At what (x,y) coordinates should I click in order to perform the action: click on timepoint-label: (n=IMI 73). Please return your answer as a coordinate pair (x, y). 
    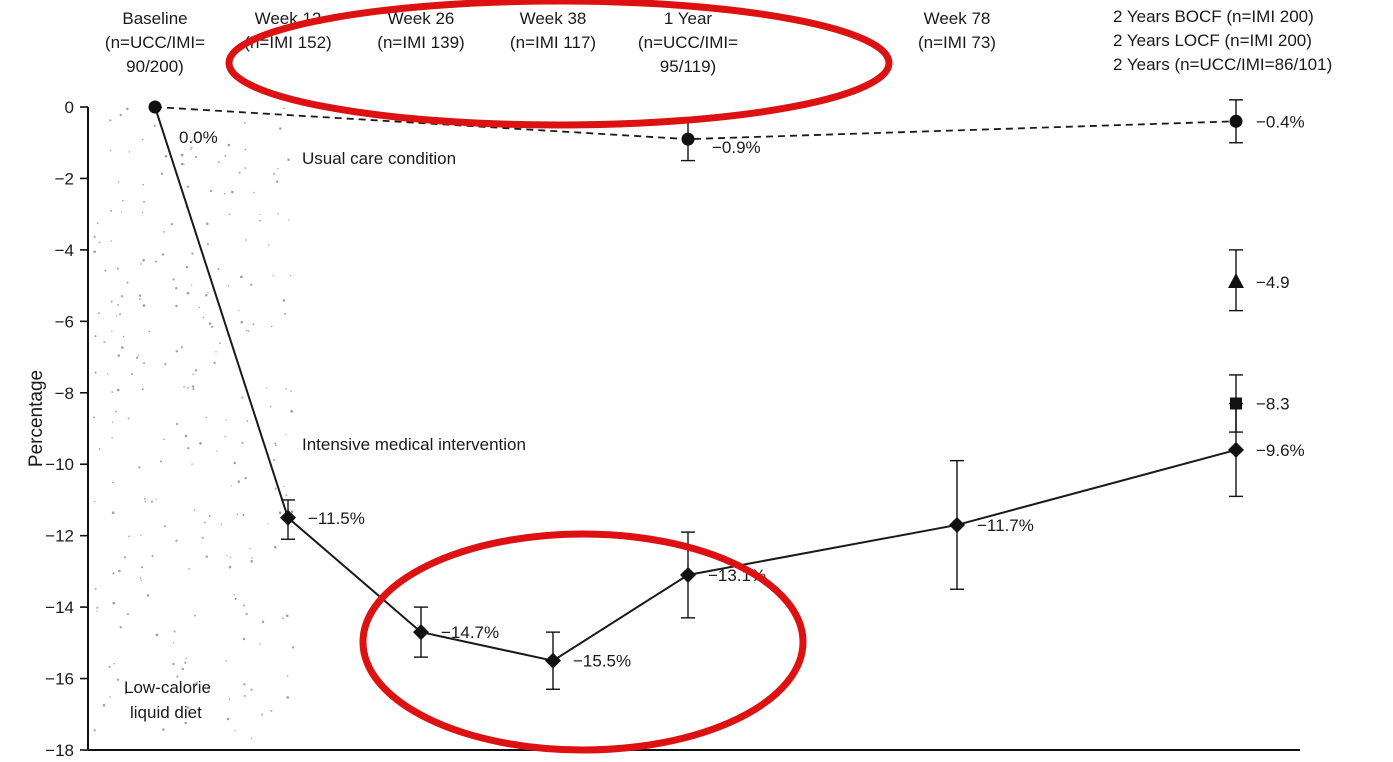
    Looking at the image, I should click on (957, 42).